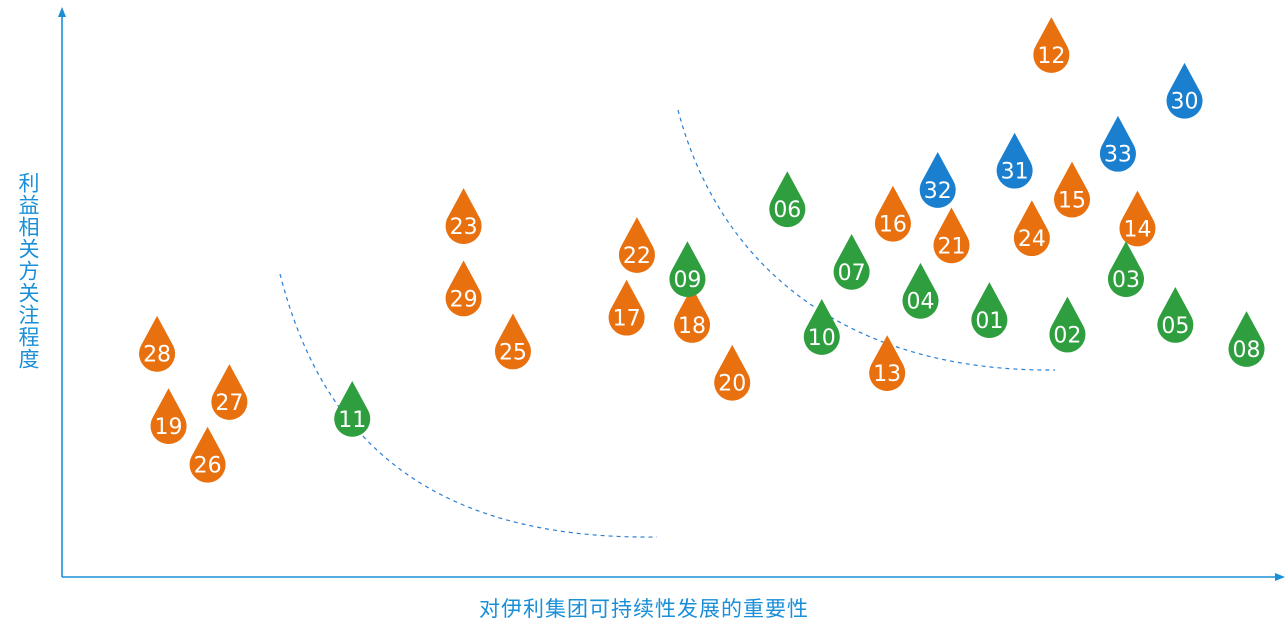 The height and width of the screenshot is (630, 1288). I want to click on data-point-19: 19, so click(168, 416).